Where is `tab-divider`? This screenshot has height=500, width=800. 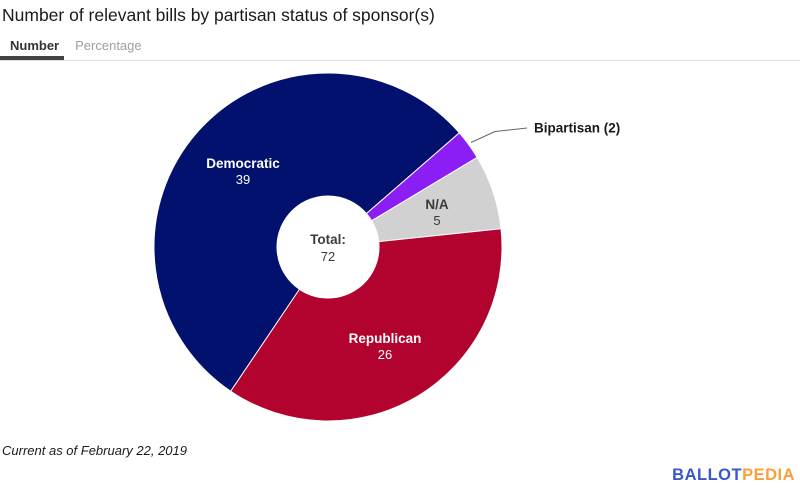
tab-divider is located at coordinates (400, 60).